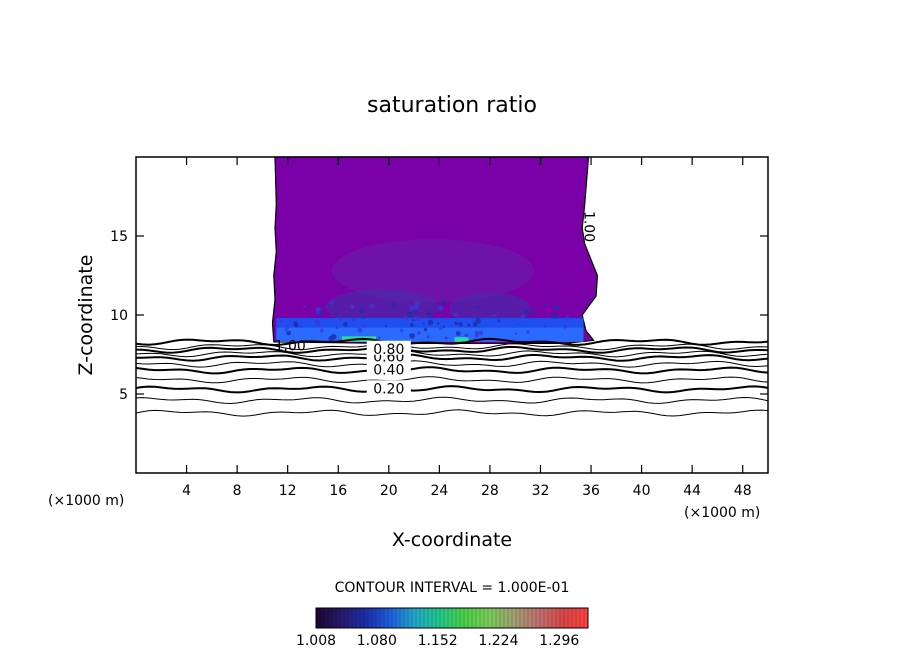  I want to click on x-tick-label: 24, so click(439, 491).